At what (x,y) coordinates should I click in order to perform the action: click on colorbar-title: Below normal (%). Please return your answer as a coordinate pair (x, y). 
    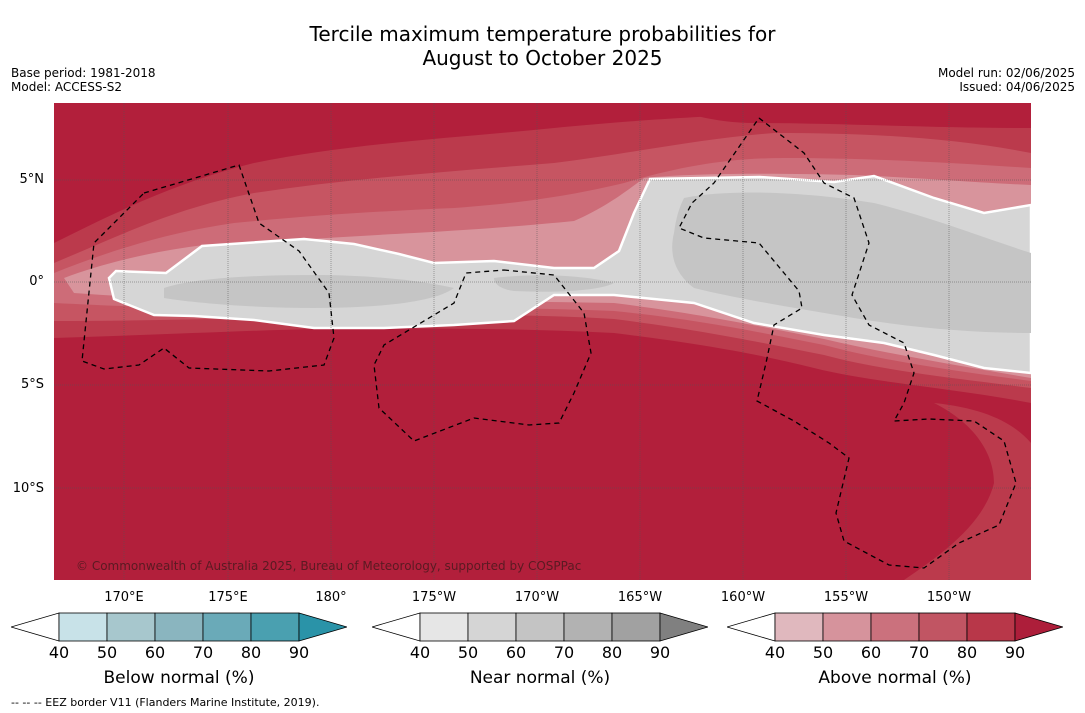
    Looking at the image, I should click on (179, 678).